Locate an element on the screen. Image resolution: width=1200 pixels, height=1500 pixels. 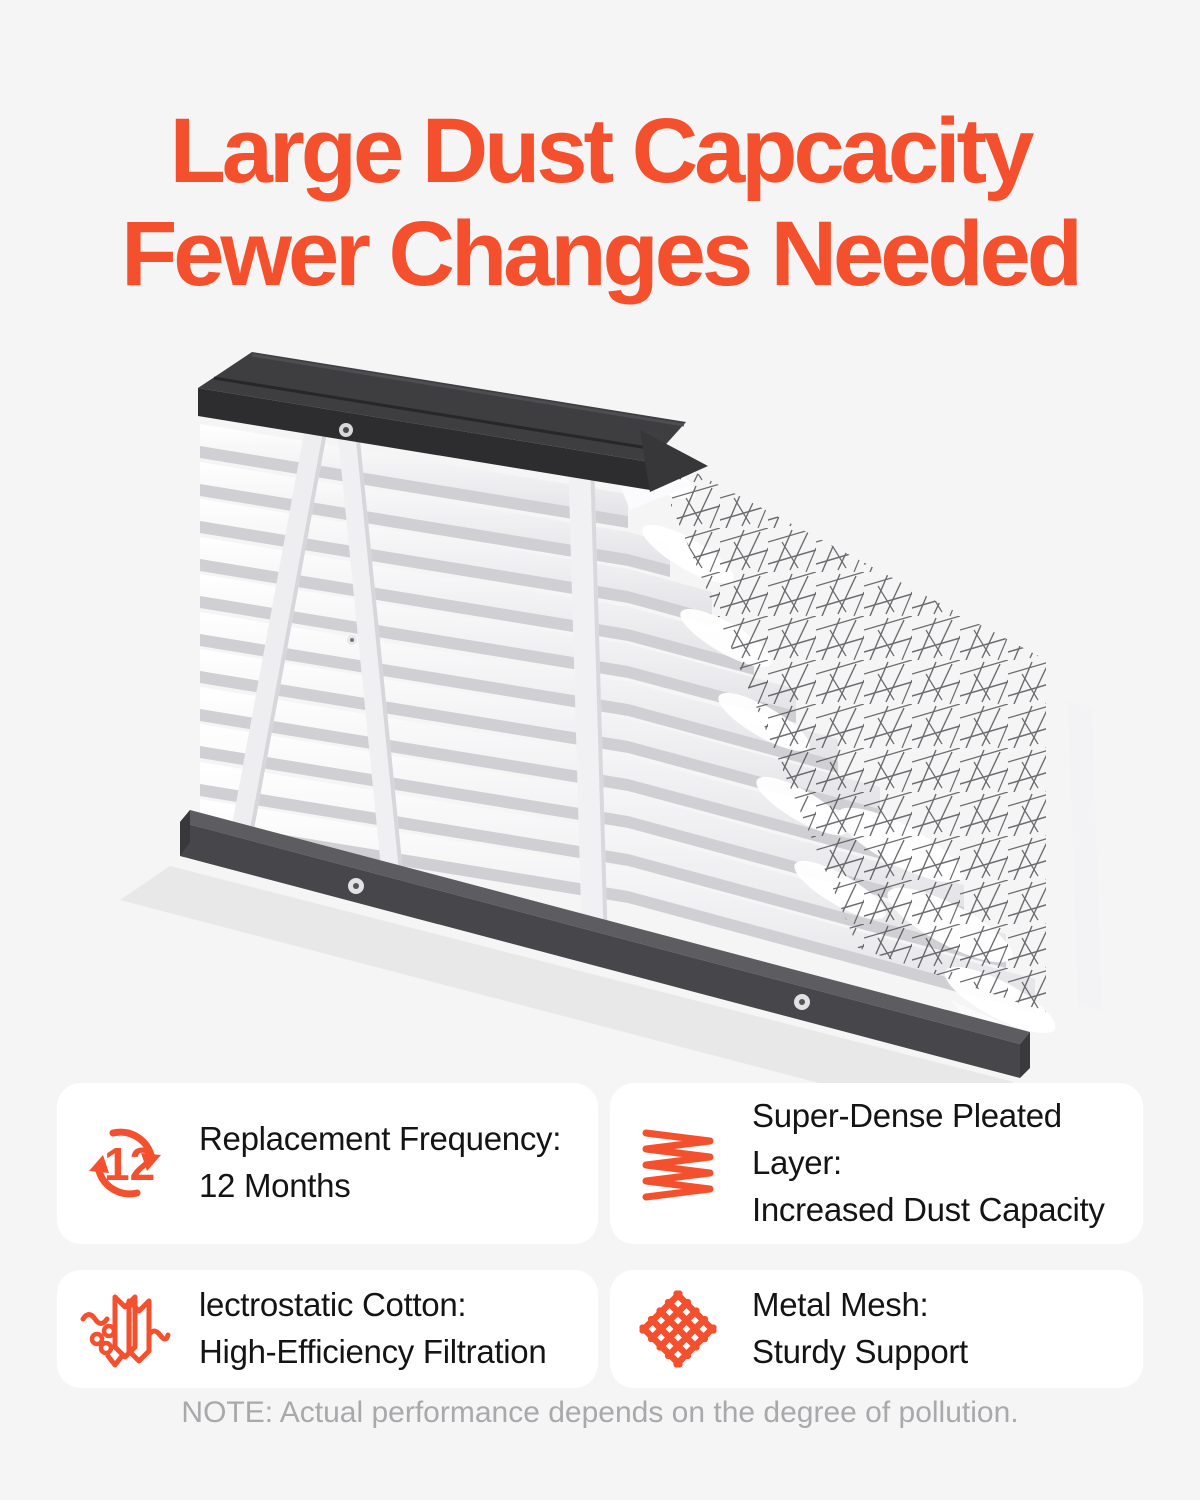
right-strap is located at coordinates (1085, 856).